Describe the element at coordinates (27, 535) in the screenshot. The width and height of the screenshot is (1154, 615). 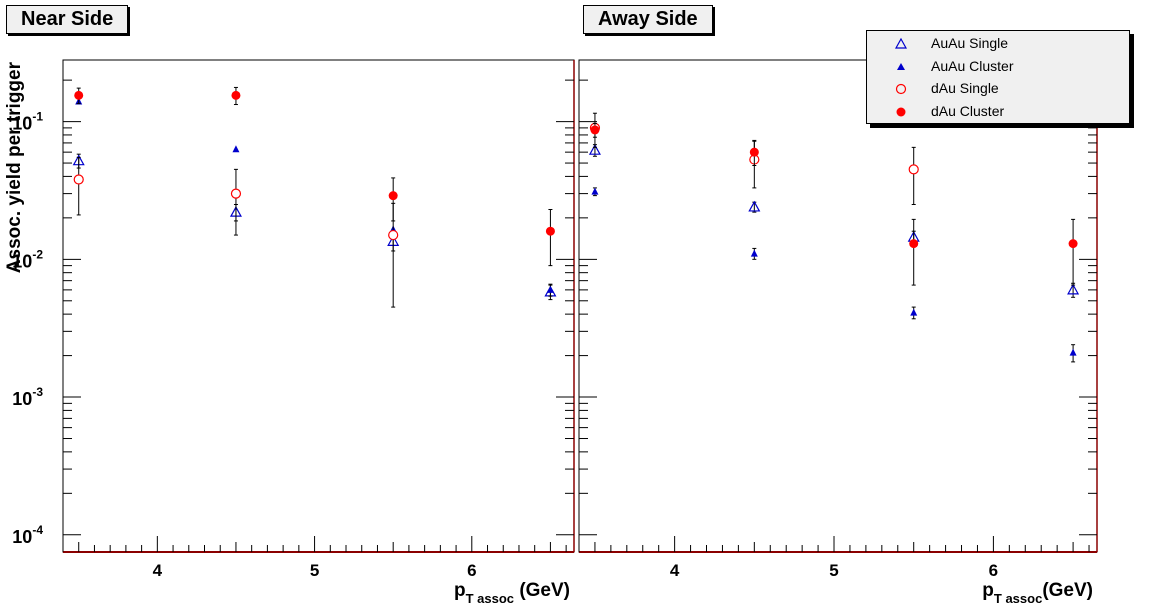
I see `y-tick-label: 10⁻⁴` at that location.